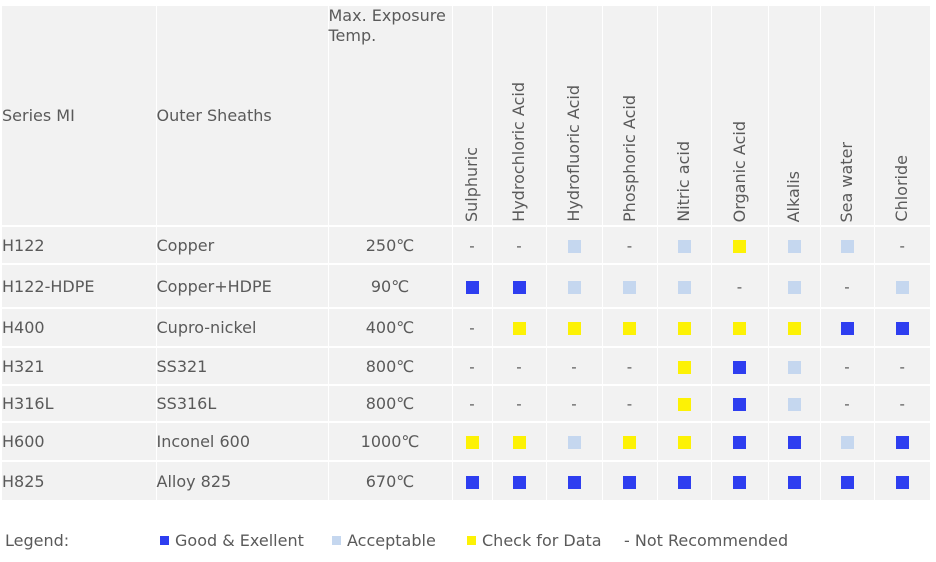 This screenshot has width=936, height=562. What do you see at coordinates (471, 540) in the screenshot?
I see `check-swatch-icon` at bounding box center [471, 540].